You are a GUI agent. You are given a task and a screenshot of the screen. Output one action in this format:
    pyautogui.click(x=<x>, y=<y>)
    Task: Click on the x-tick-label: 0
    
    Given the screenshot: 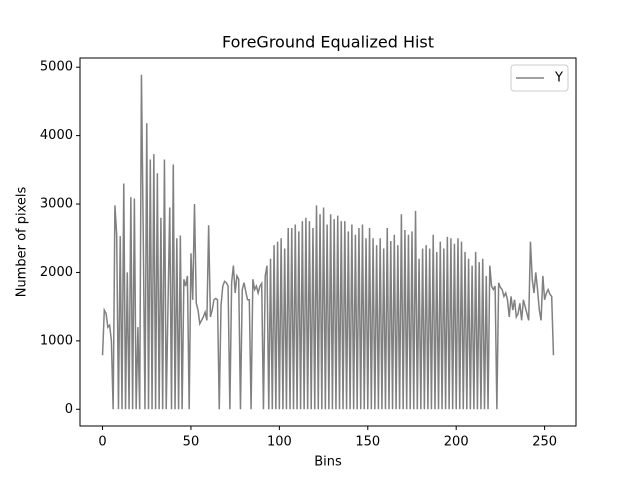 What is the action you would take?
    pyautogui.click(x=102, y=442)
    